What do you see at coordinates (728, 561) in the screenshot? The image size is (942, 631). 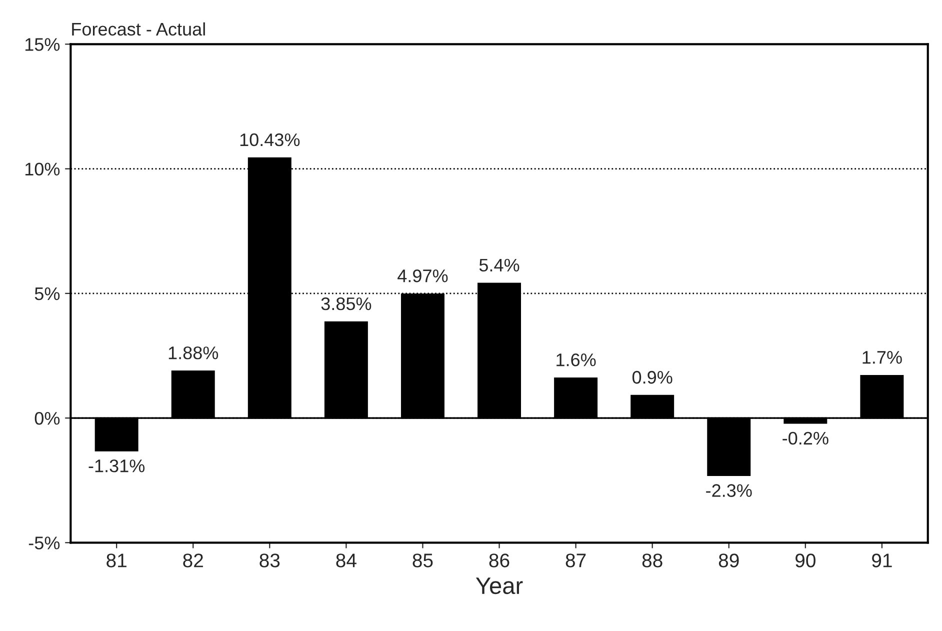 I see `x-tick-label: 89` at bounding box center [728, 561].